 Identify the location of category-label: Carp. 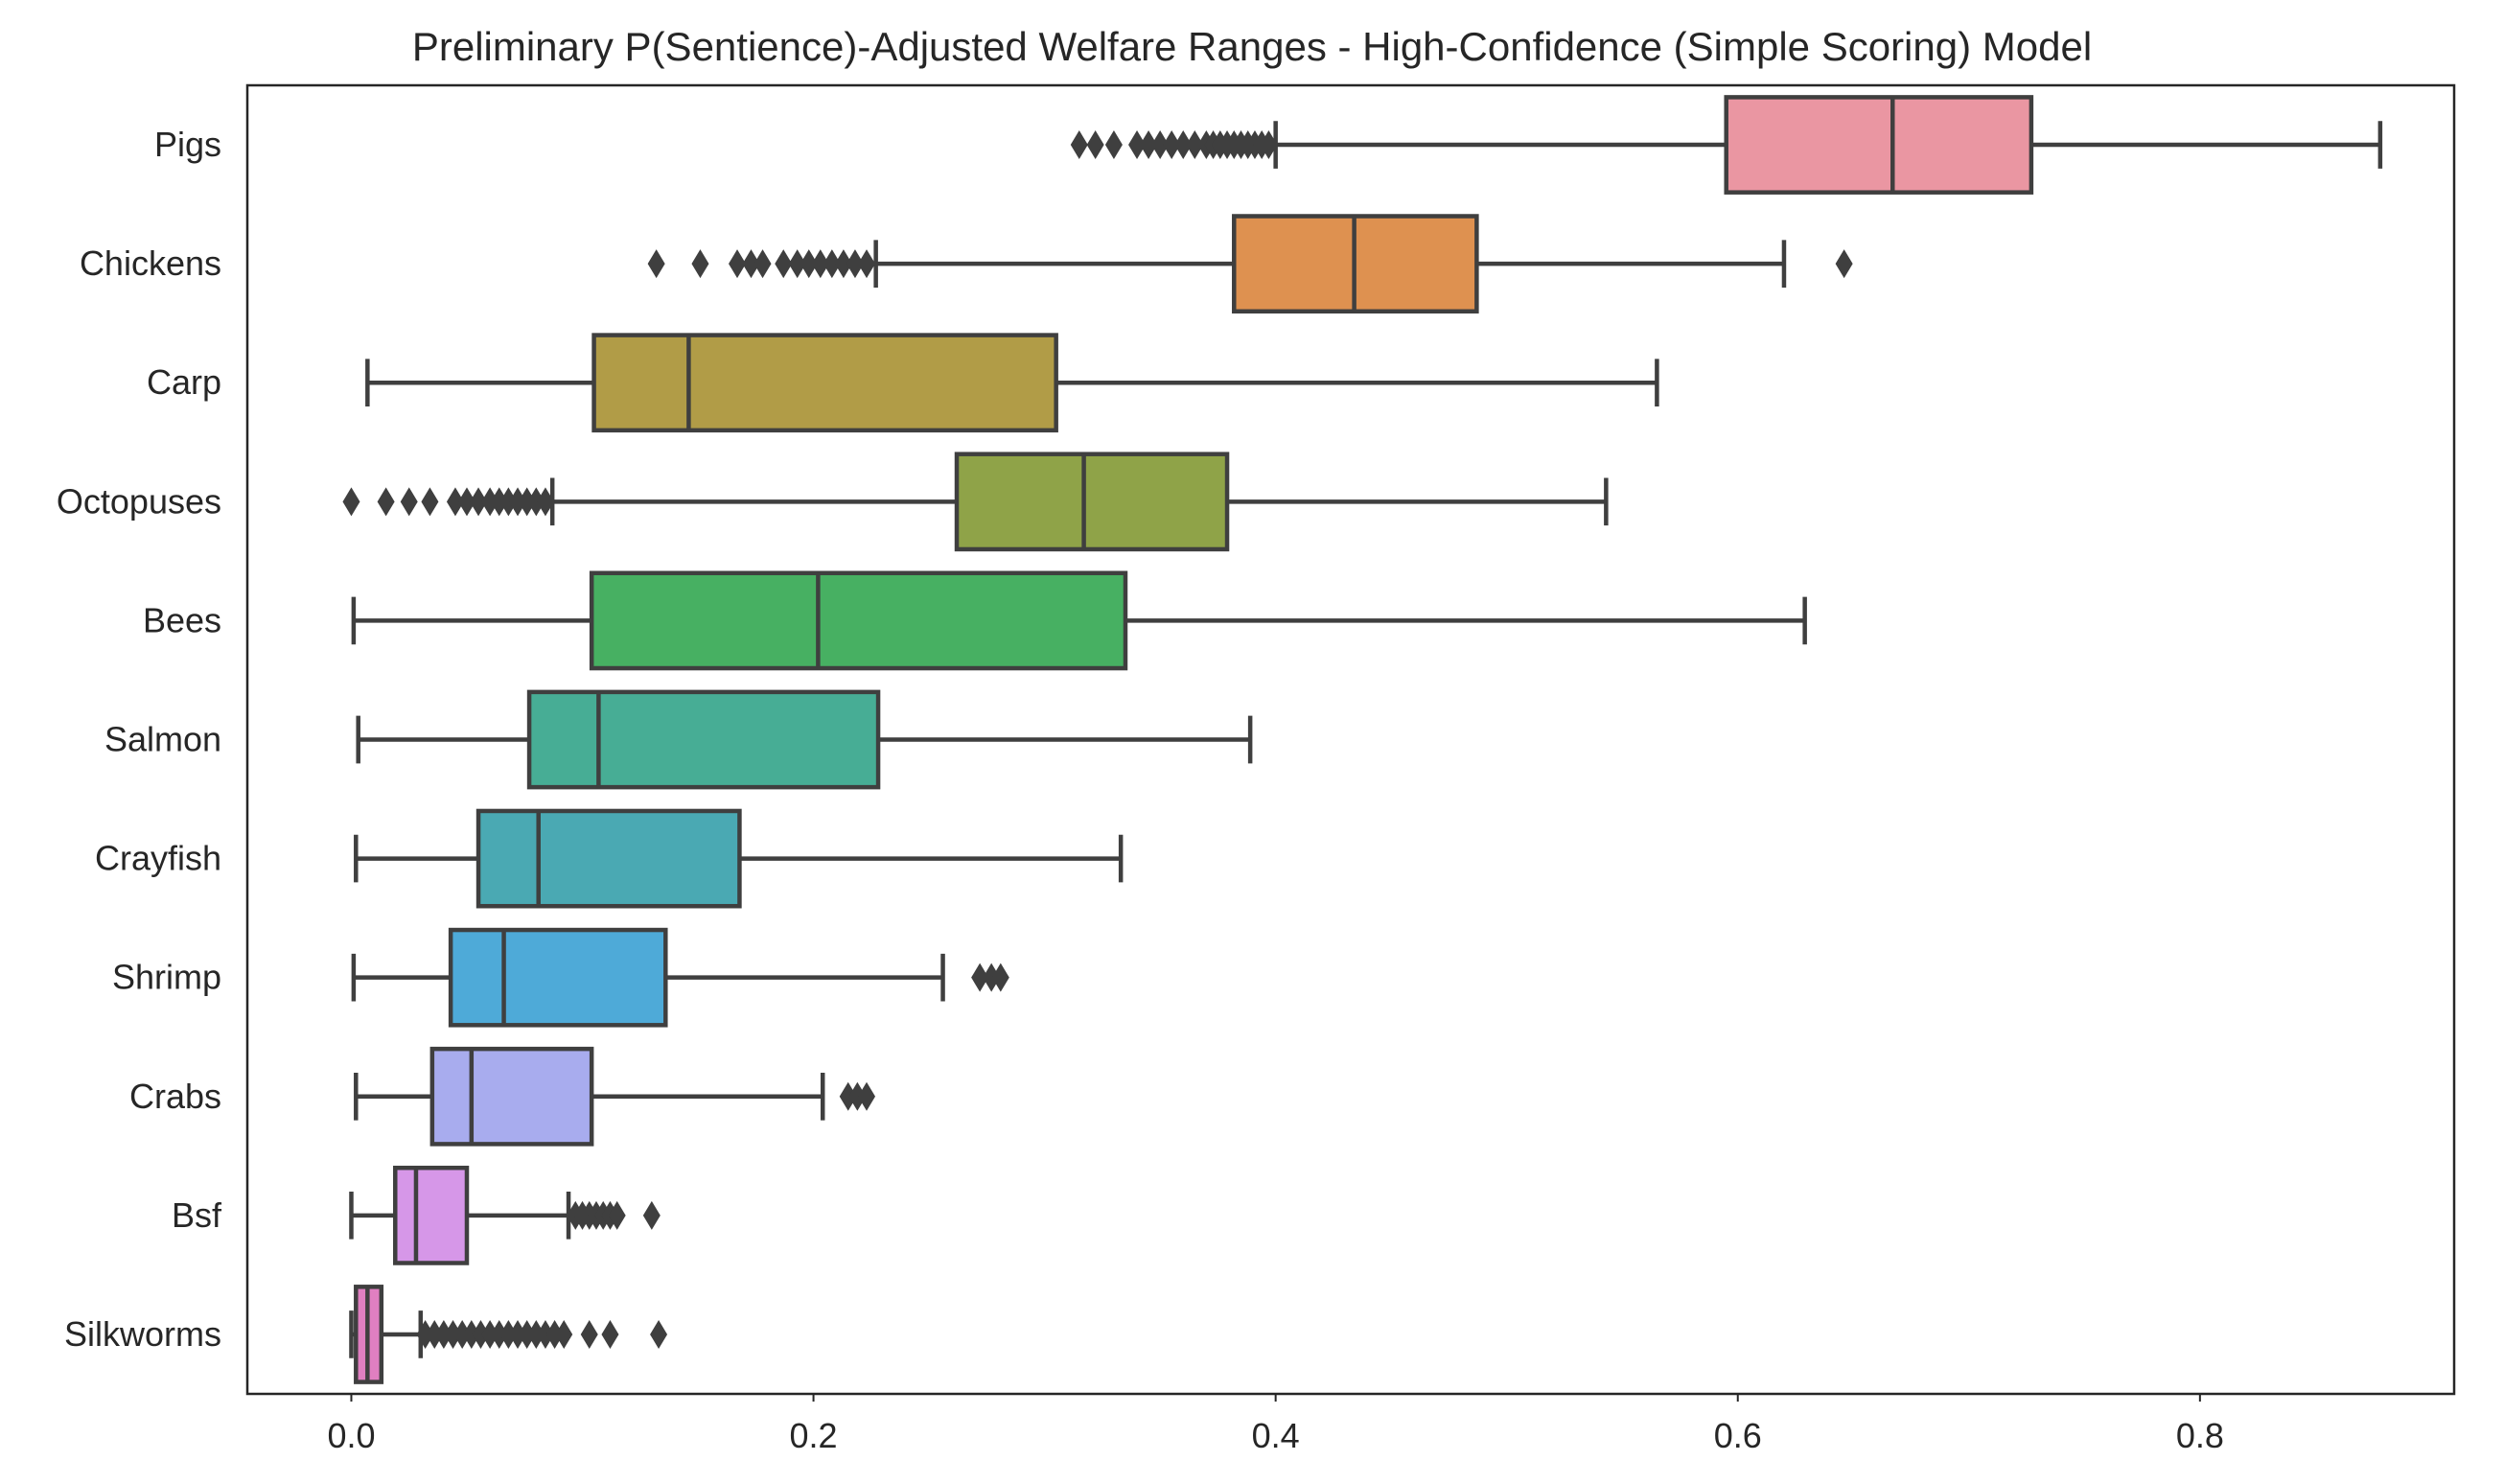
(184, 382).